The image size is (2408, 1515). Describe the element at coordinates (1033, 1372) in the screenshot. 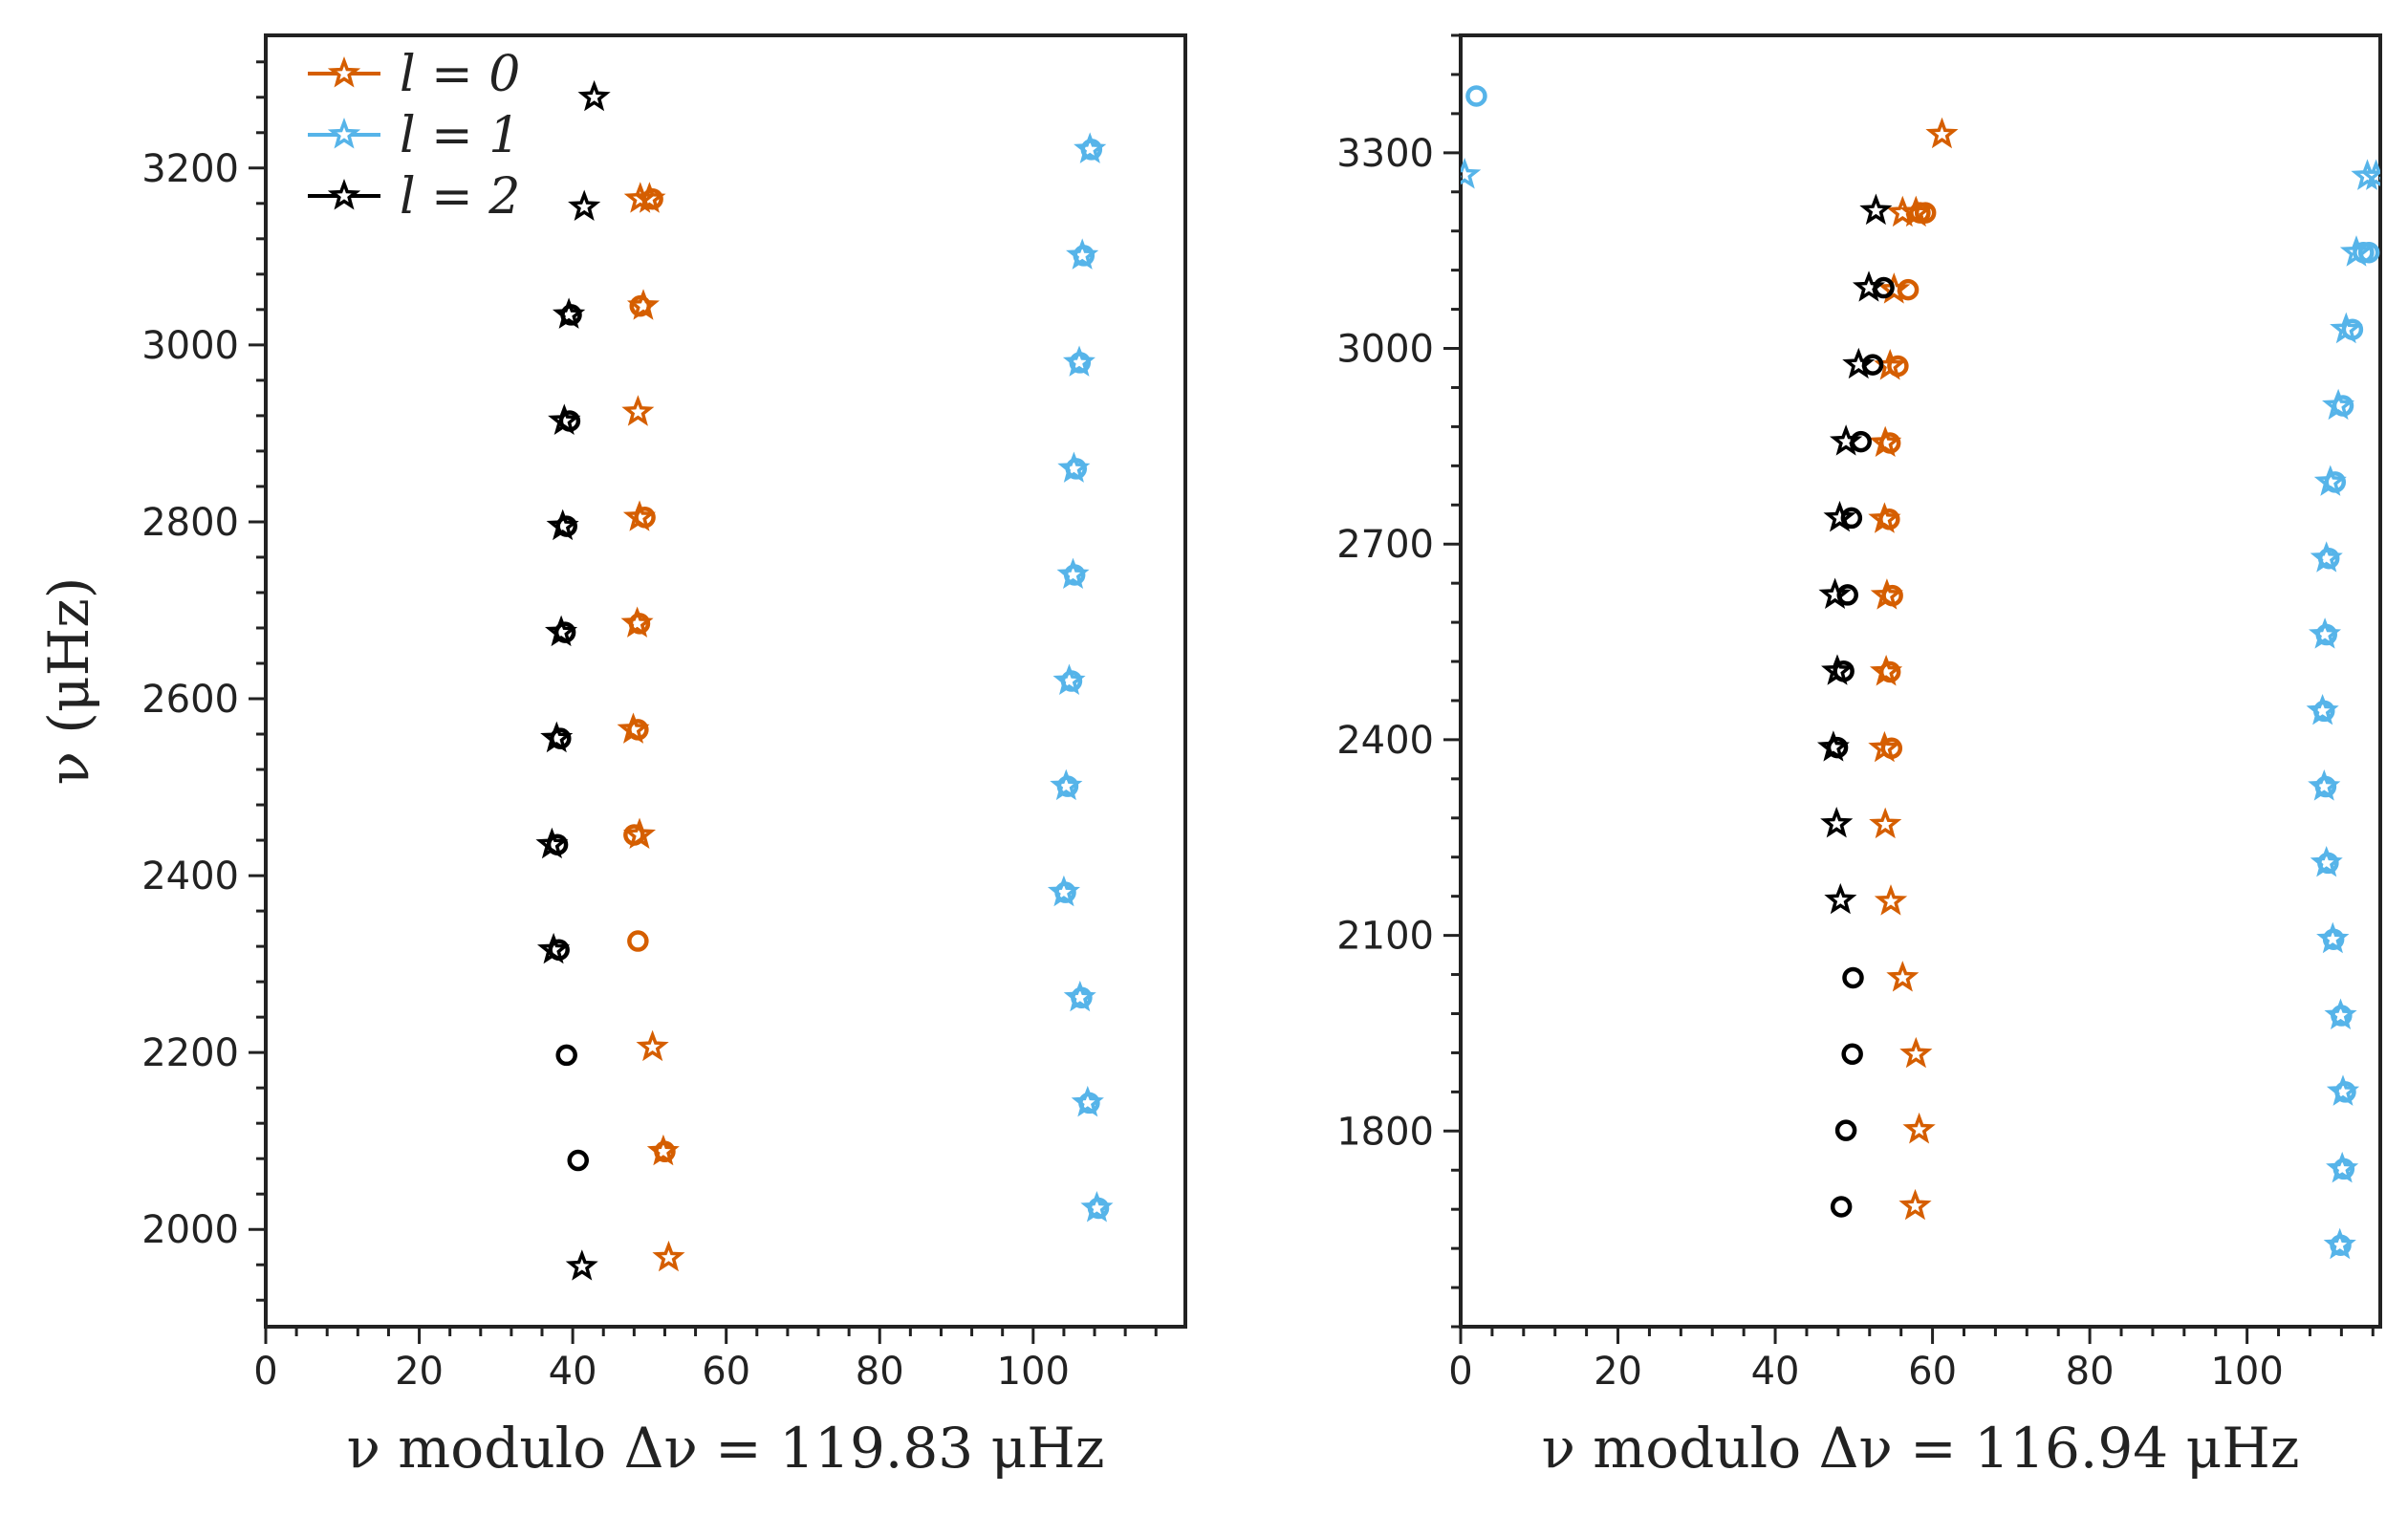

I see `x-tick-label: 100` at that location.